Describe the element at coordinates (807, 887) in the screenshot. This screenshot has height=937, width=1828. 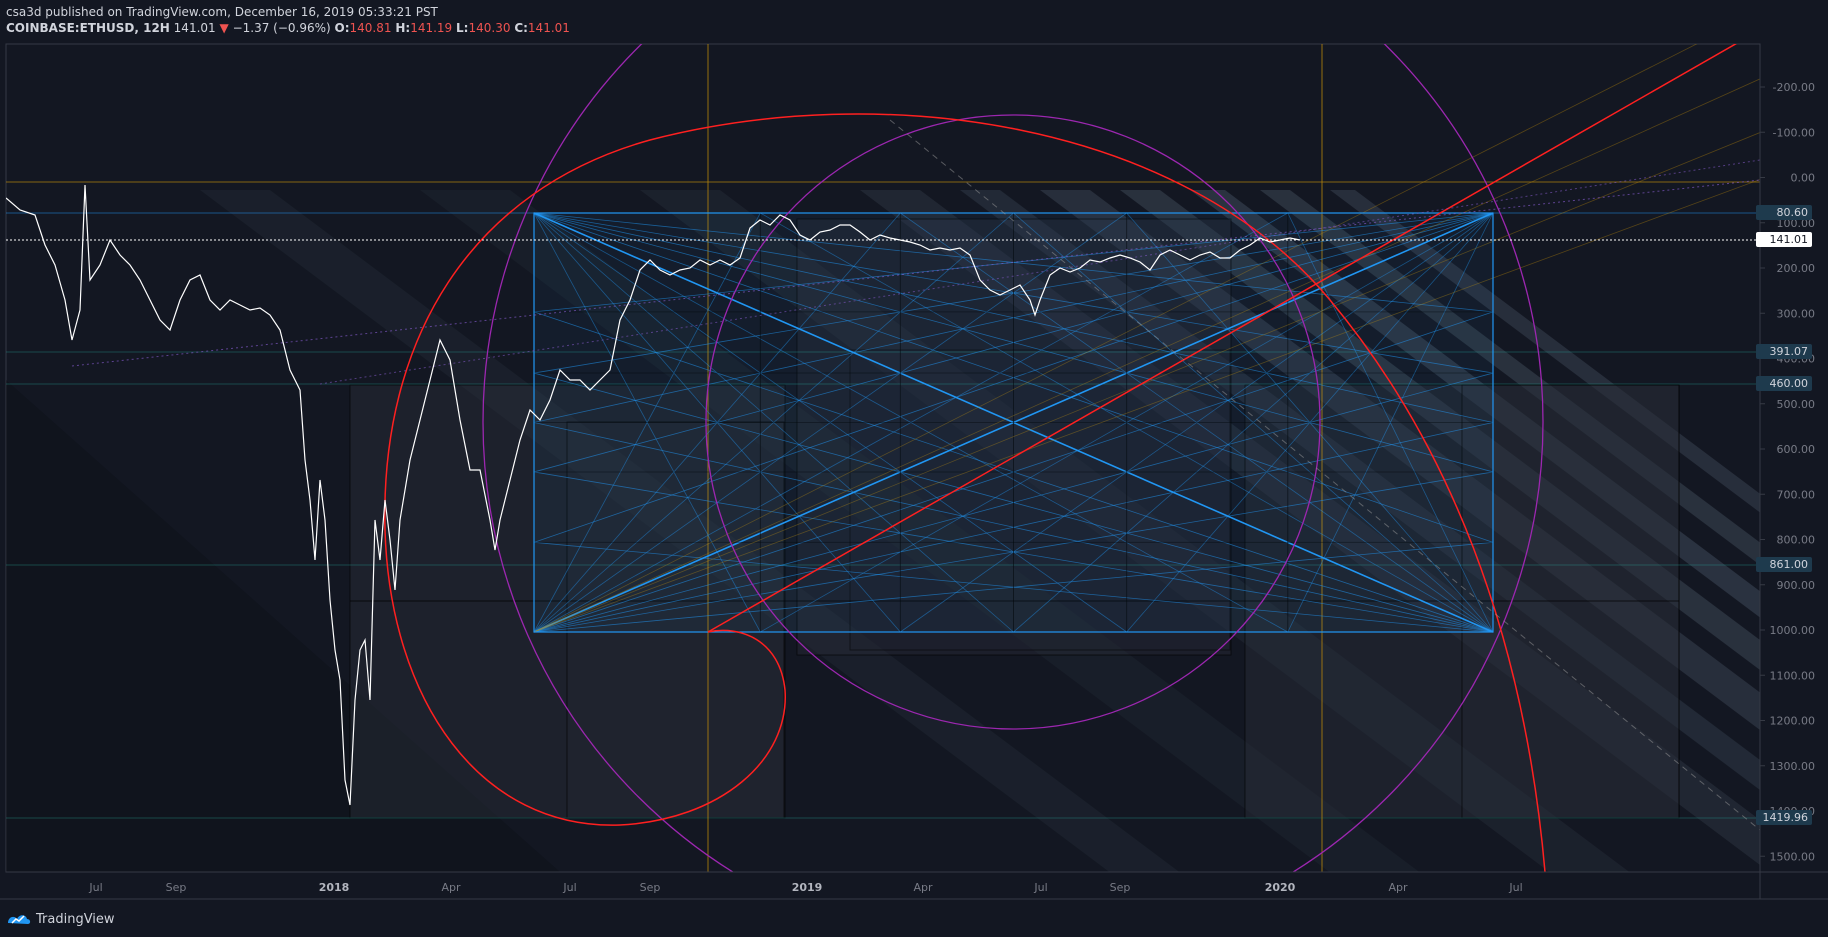
I see `time-tick-label: 2019` at that location.